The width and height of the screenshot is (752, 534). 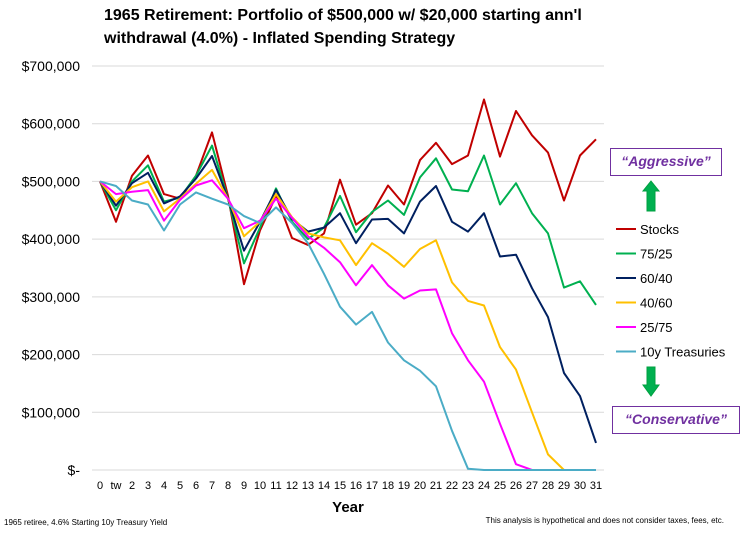 I want to click on x-tick-label: 3, so click(x=148, y=486).